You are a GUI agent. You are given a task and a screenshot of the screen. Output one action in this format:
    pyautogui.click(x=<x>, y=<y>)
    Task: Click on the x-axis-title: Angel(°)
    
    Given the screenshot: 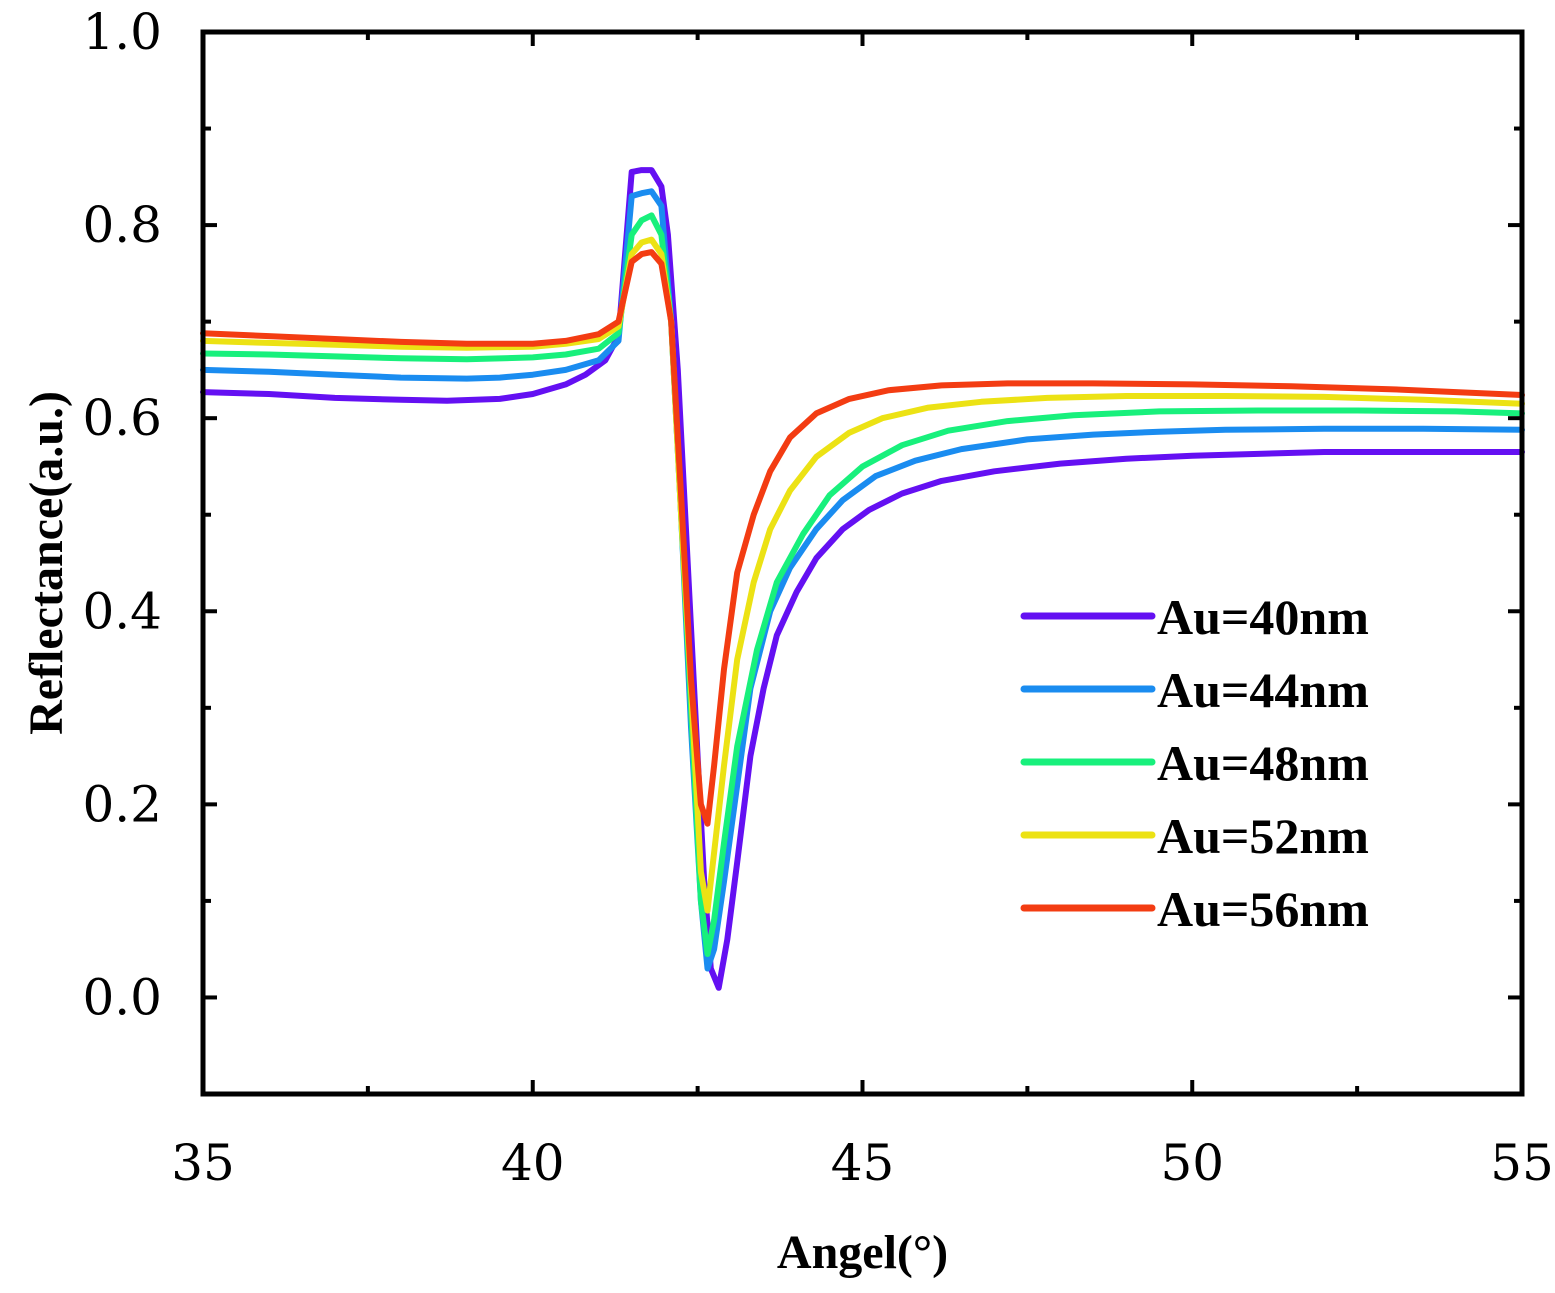 What is the action you would take?
    pyautogui.click(x=862, y=1252)
    